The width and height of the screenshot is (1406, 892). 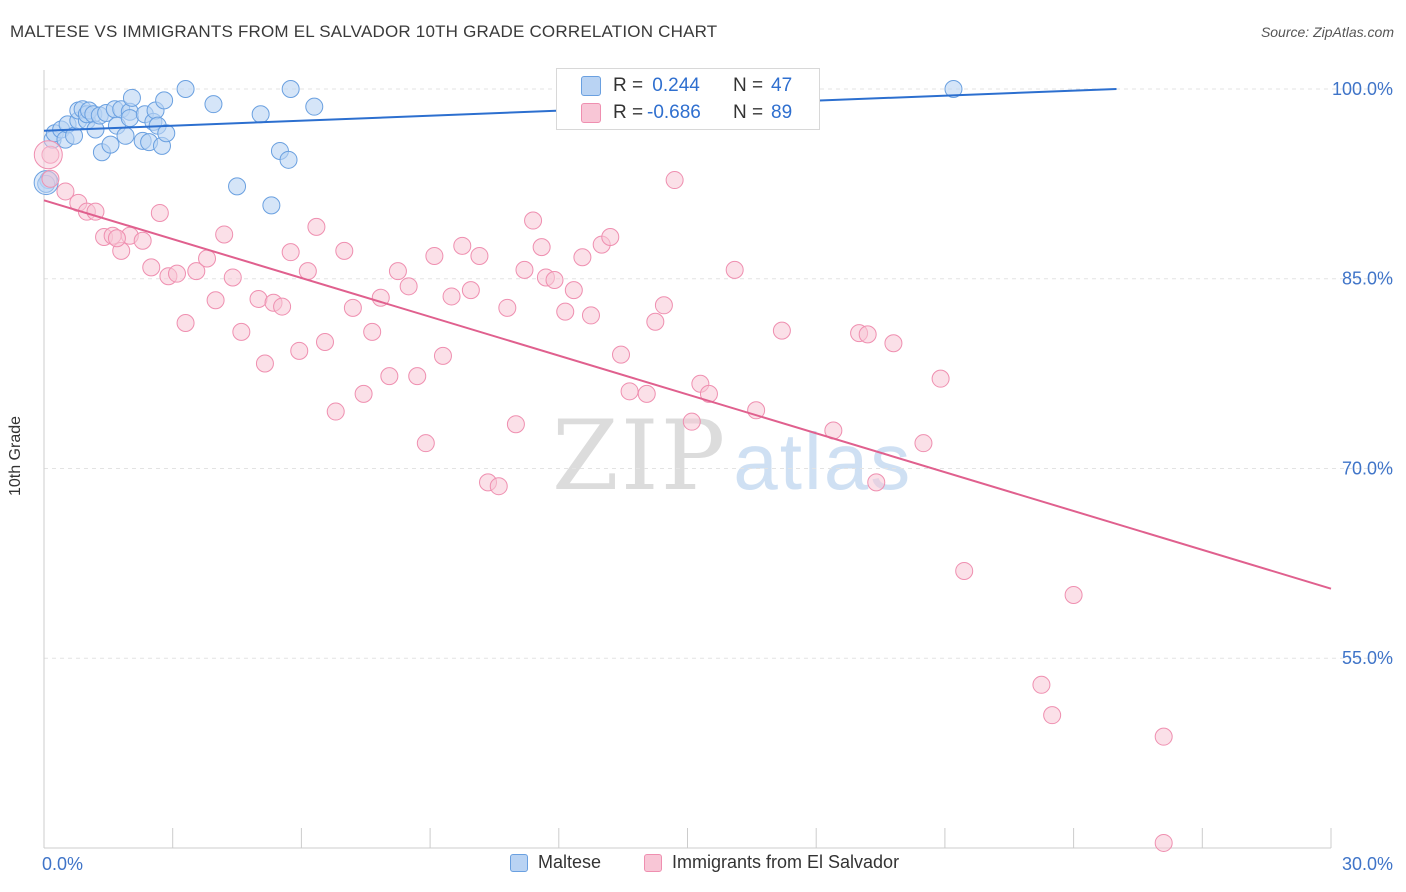 What do you see at coordinates (1367, 468) in the screenshot?
I see `y-tick-label: 70.0%` at bounding box center [1367, 468].